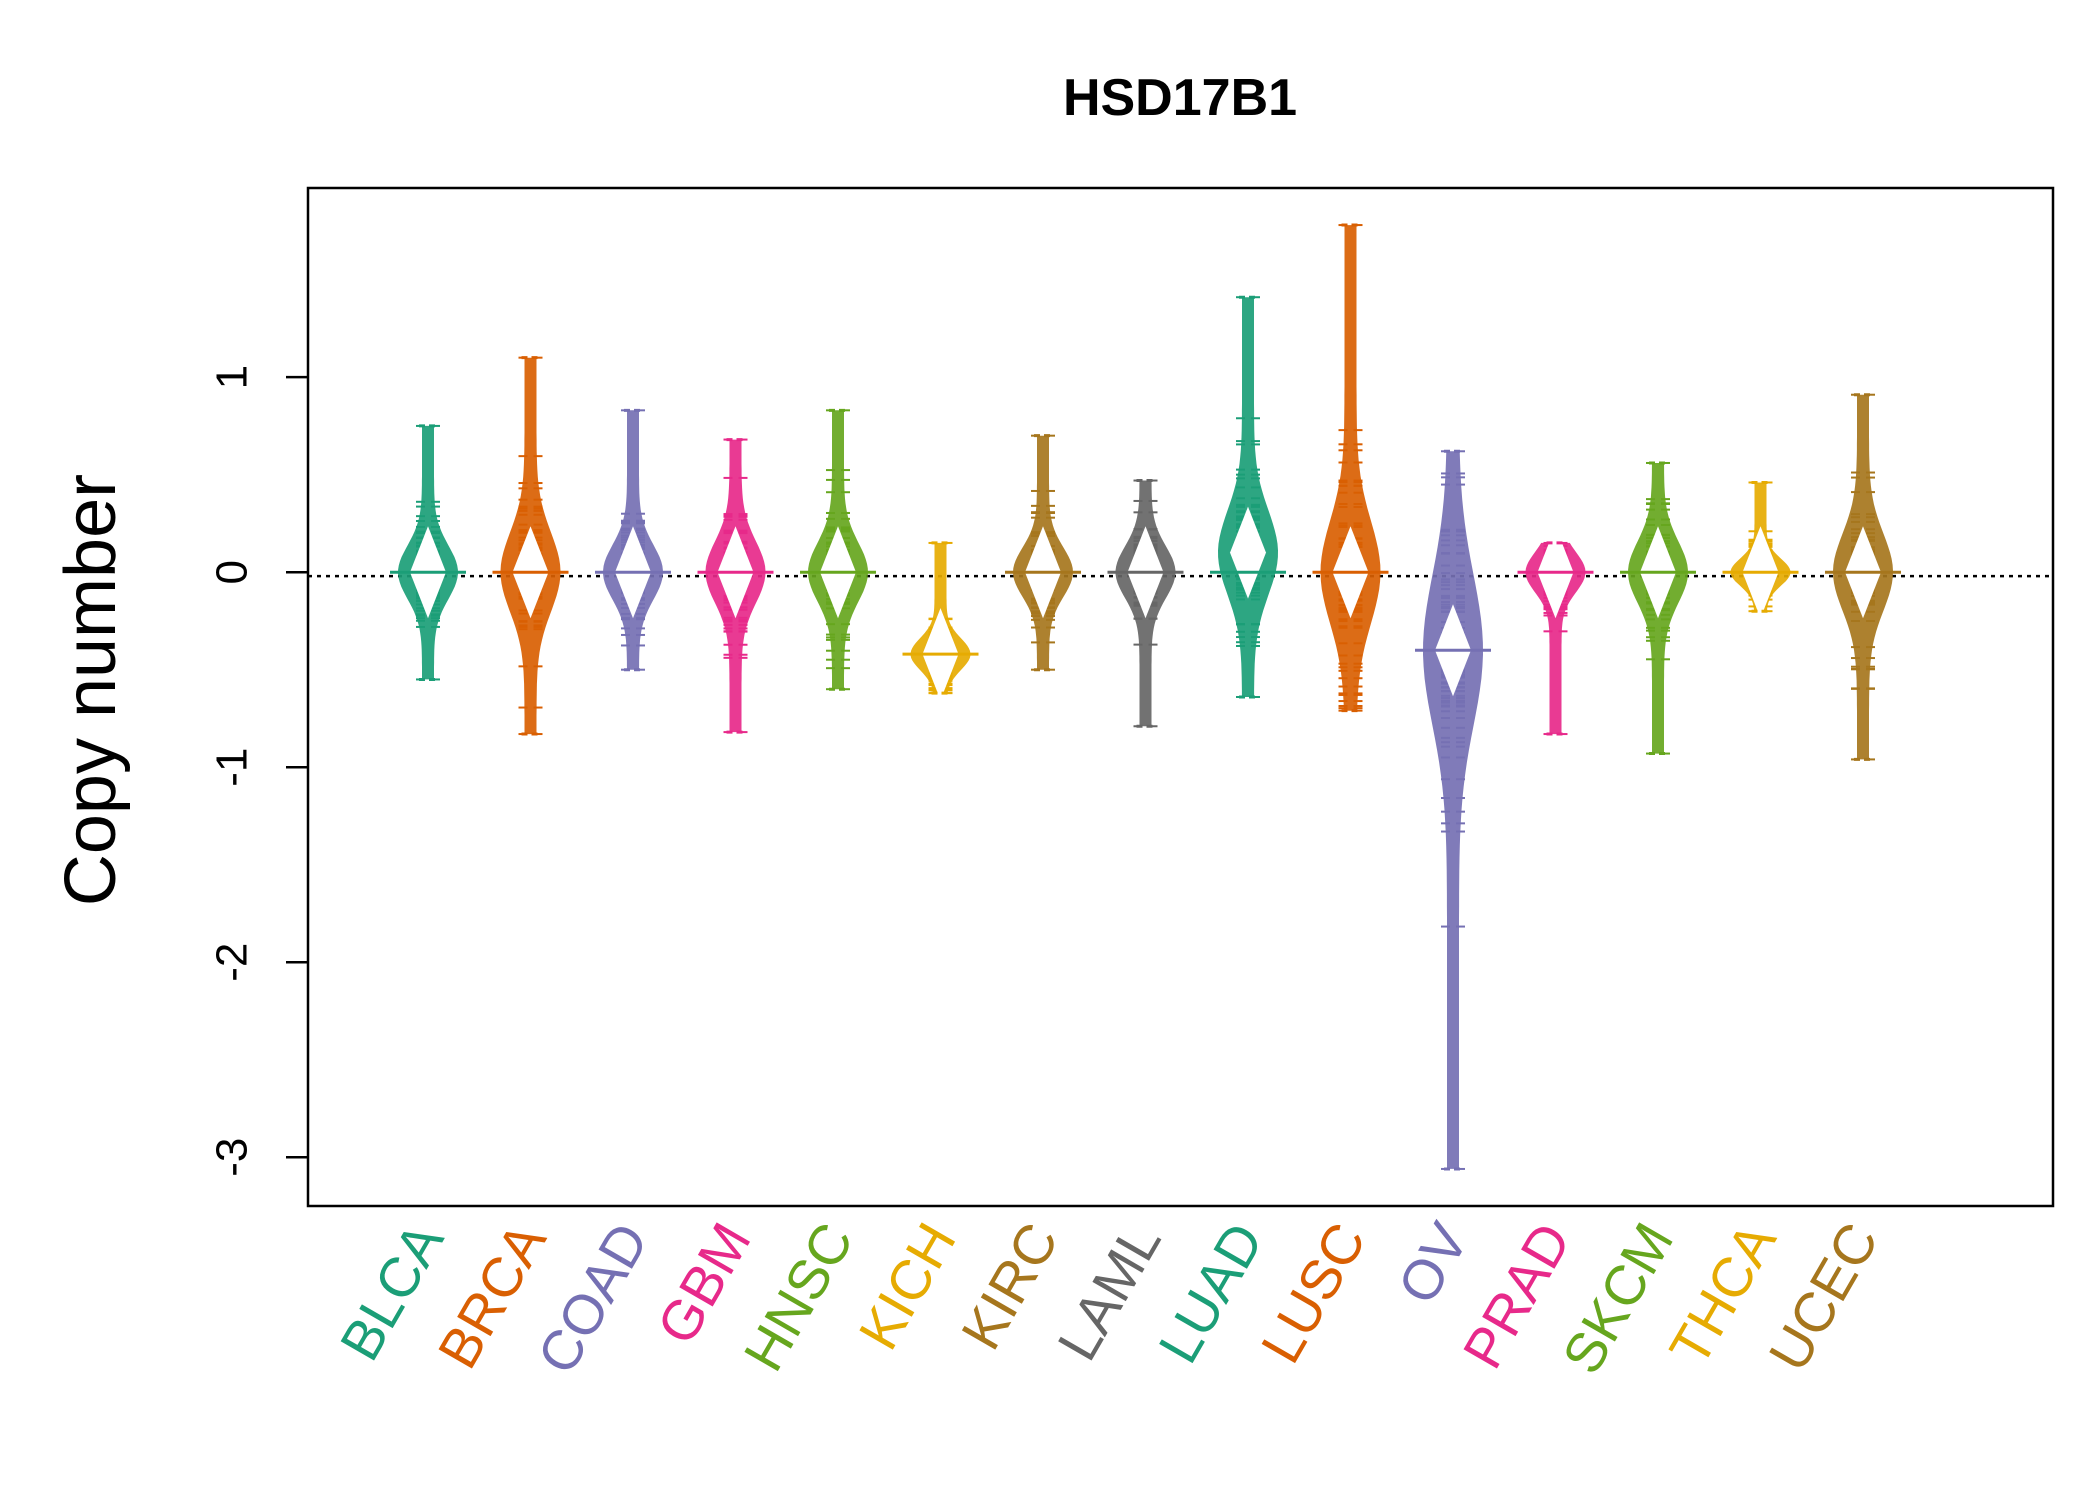 This screenshot has width=2100, height=1500. I want to click on y-tick-label: -1, so click(232, 767).